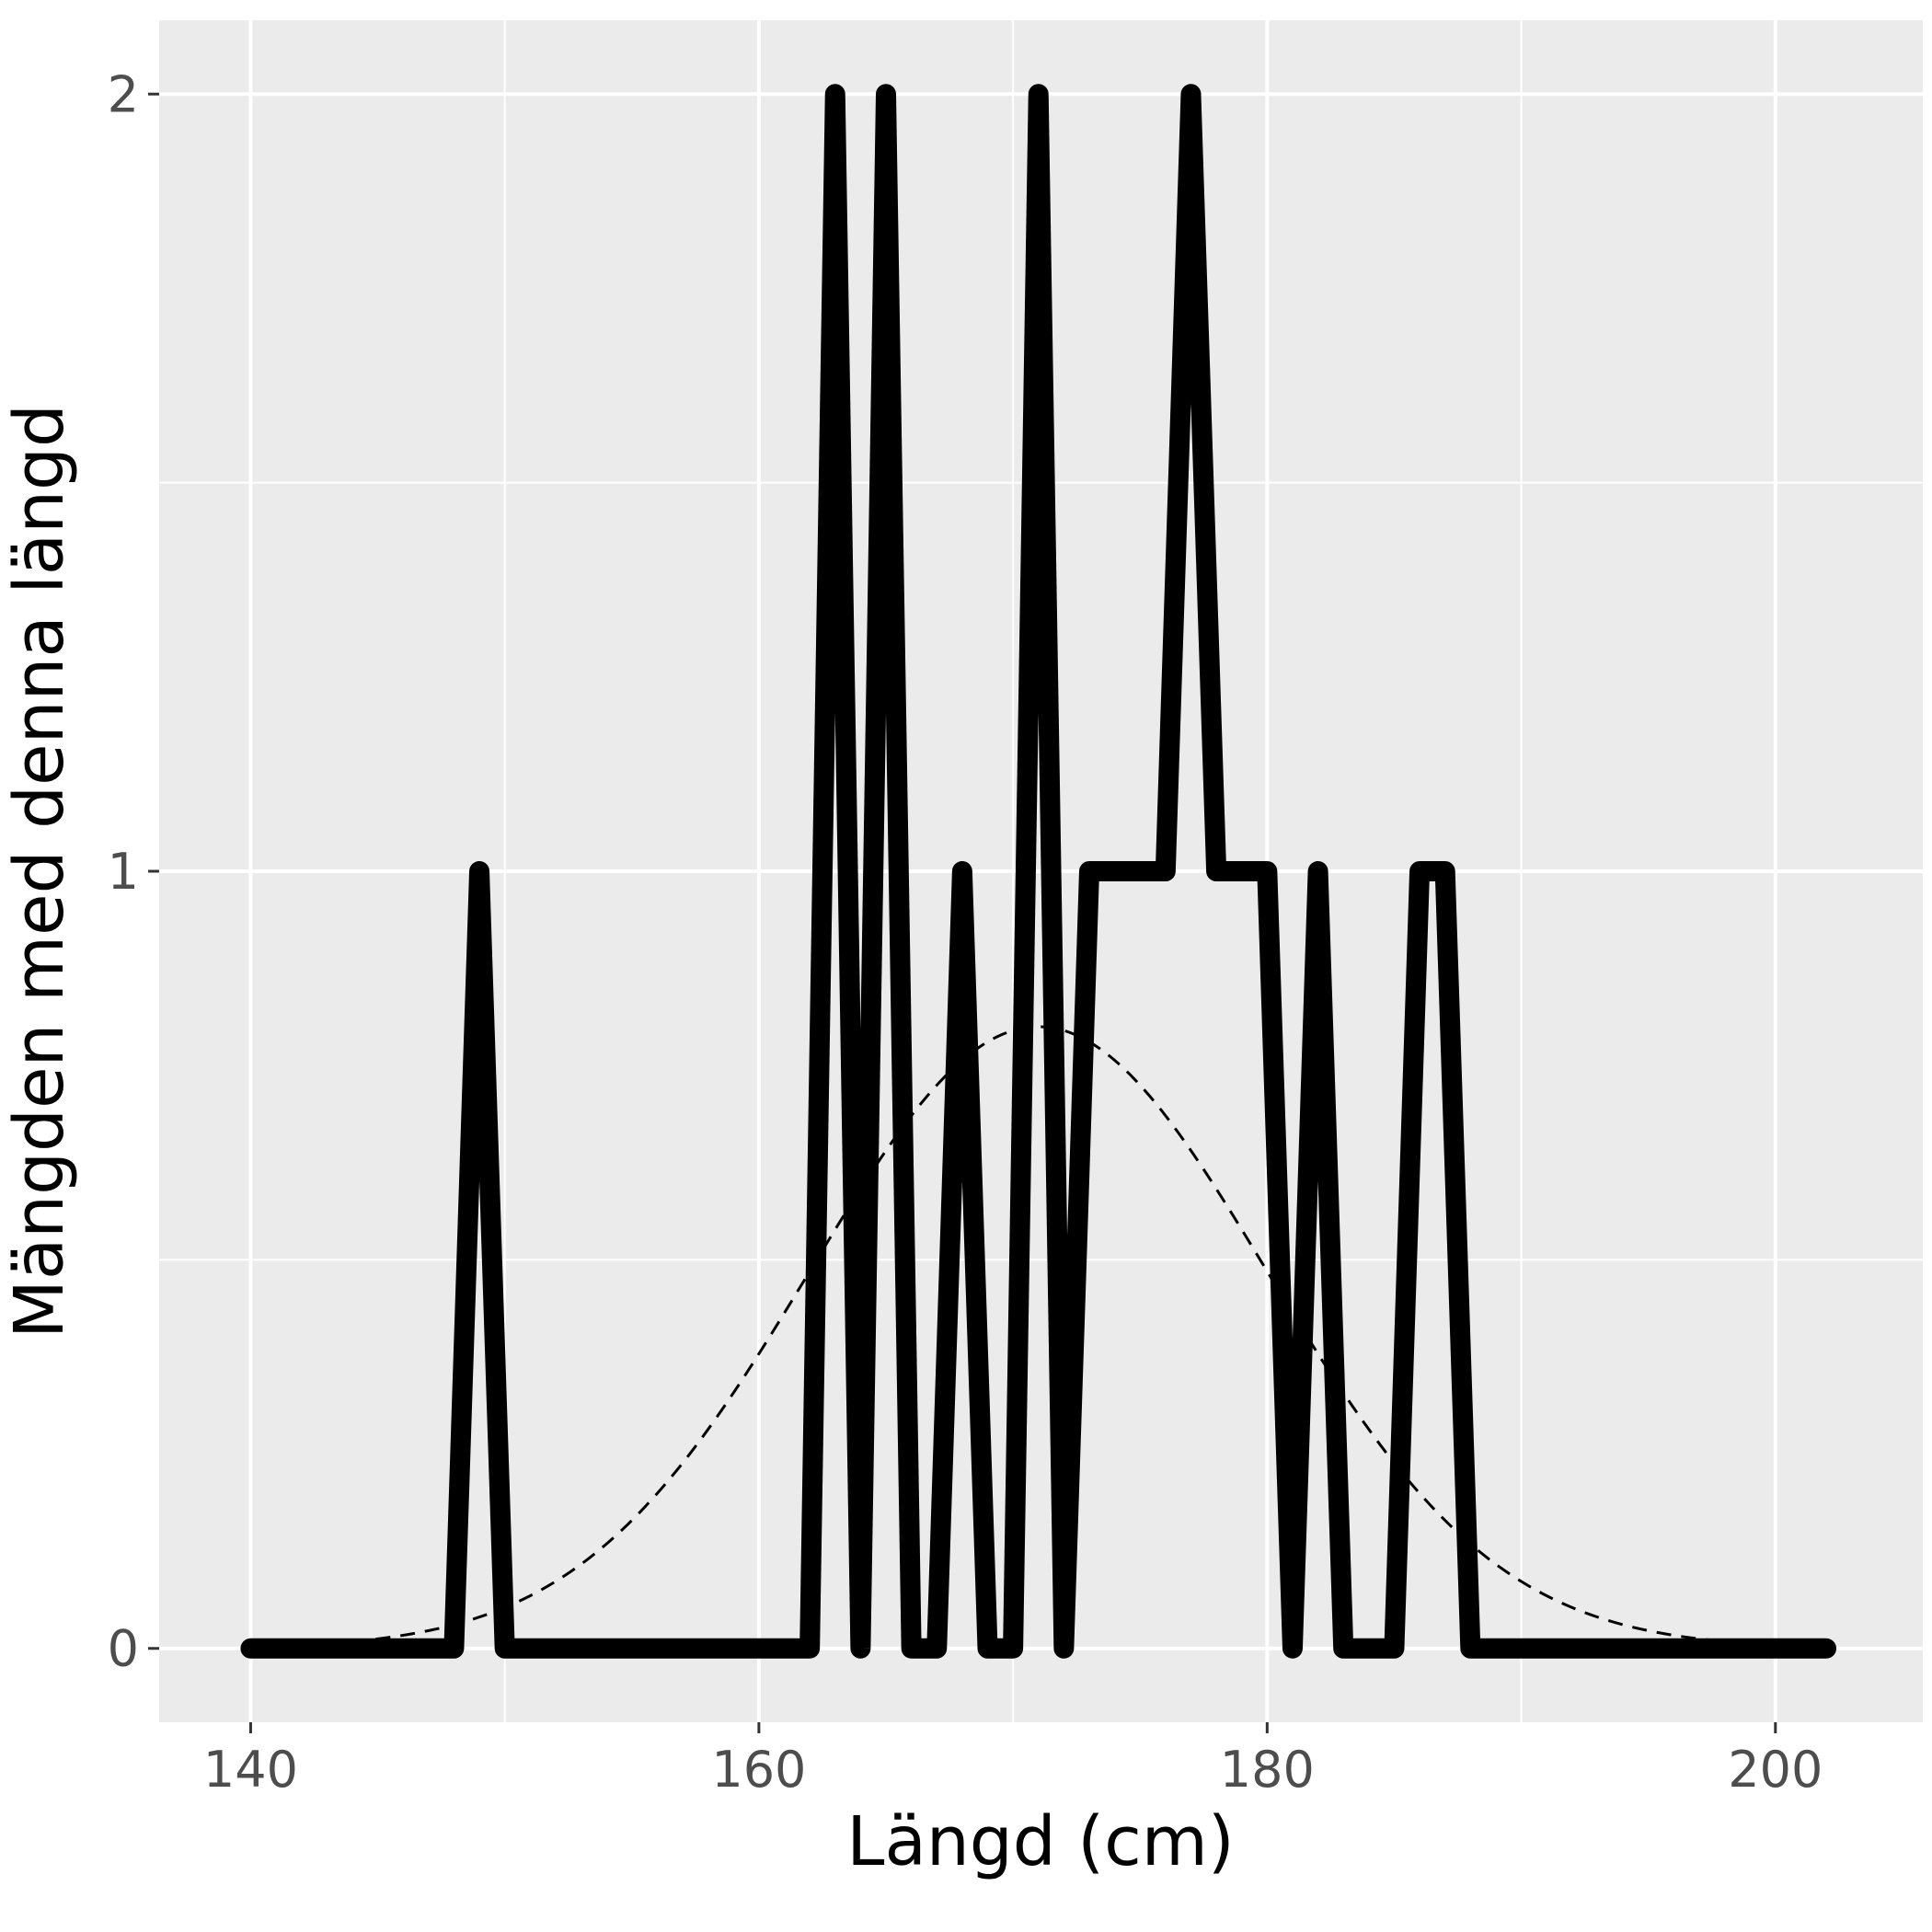 This screenshot has height=1932, width=1932. What do you see at coordinates (153, 871) in the screenshot?
I see `y-axis-ticks` at bounding box center [153, 871].